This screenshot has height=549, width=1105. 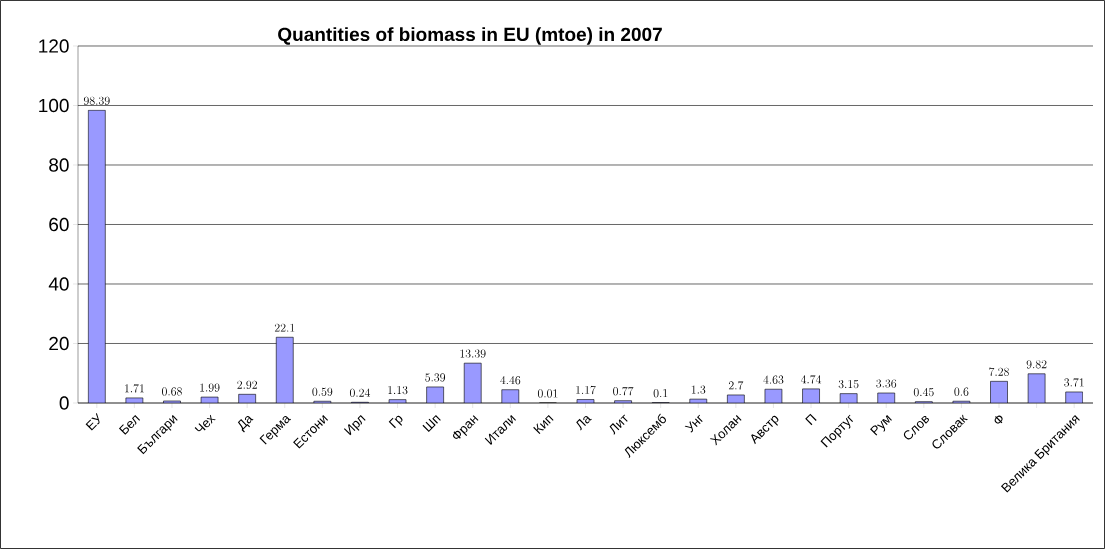 What do you see at coordinates (923, 392) in the screenshot?
I see `data-label: 0.45` at bounding box center [923, 392].